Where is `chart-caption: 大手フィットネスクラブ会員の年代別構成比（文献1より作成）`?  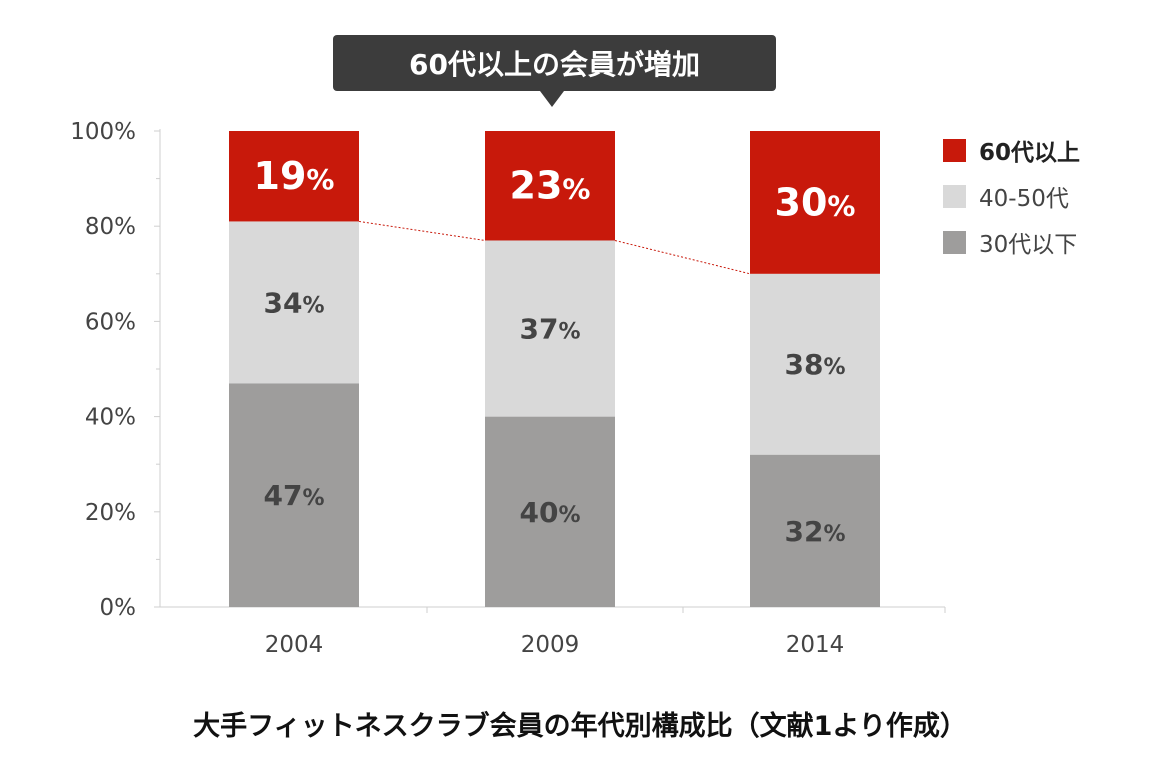
chart-caption: 大手フィットネスクラブ会員の年代別構成比（文献1より作成） is located at coordinates (580, 726).